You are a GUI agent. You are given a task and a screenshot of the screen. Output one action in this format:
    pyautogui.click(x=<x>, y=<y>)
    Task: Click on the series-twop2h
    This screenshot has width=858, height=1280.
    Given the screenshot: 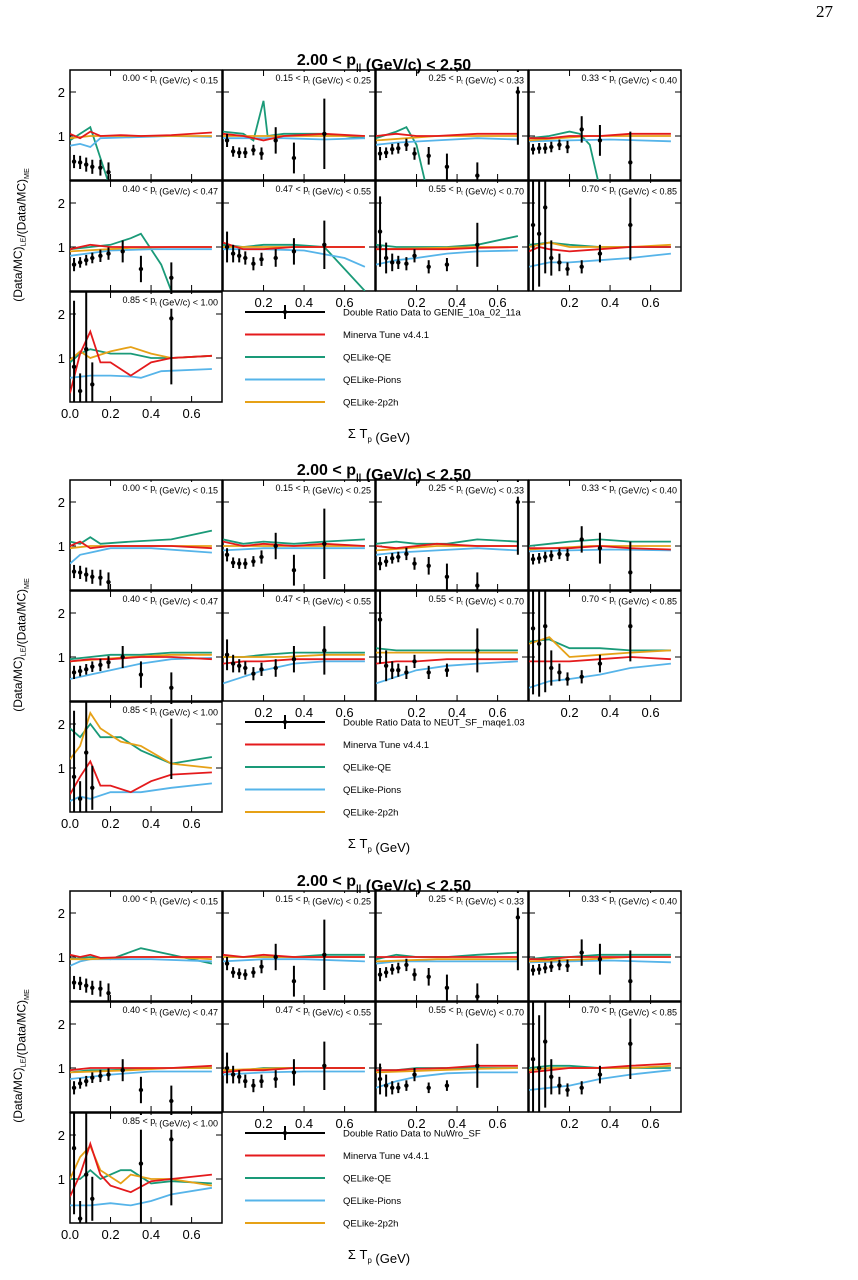 What is the action you would take?
    pyautogui.click(x=447, y=138)
    